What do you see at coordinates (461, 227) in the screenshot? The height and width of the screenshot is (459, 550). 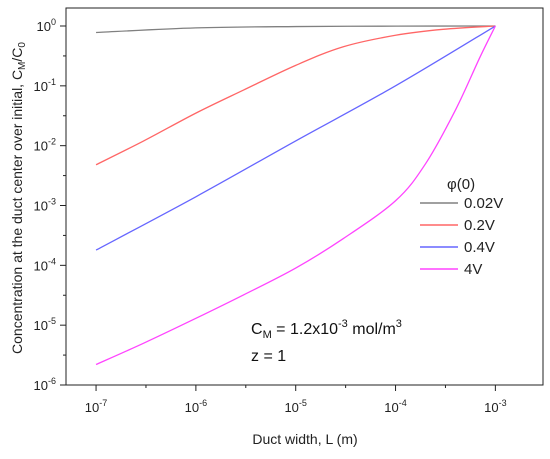 I see `legend: φ(0) 0.02V 0.2V 0.4V 4V` at bounding box center [461, 227].